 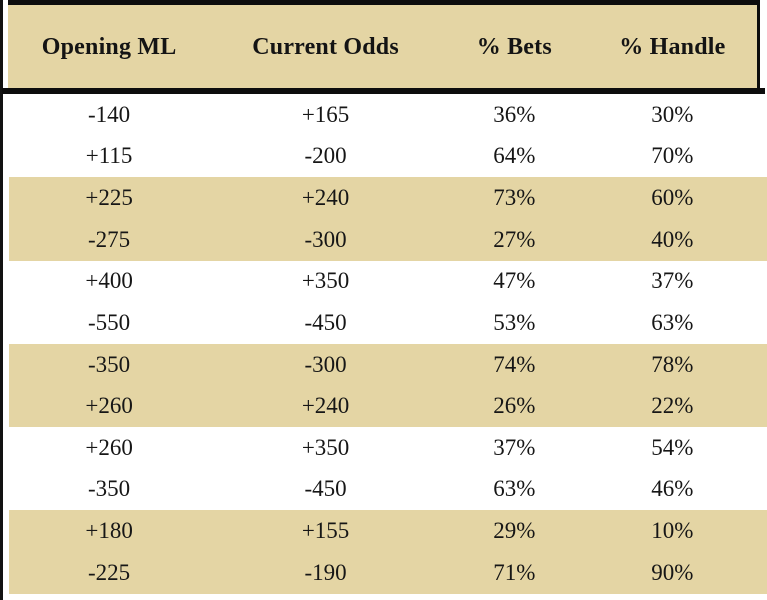 I want to click on table-cell: 90%, so click(x=672, y=572).